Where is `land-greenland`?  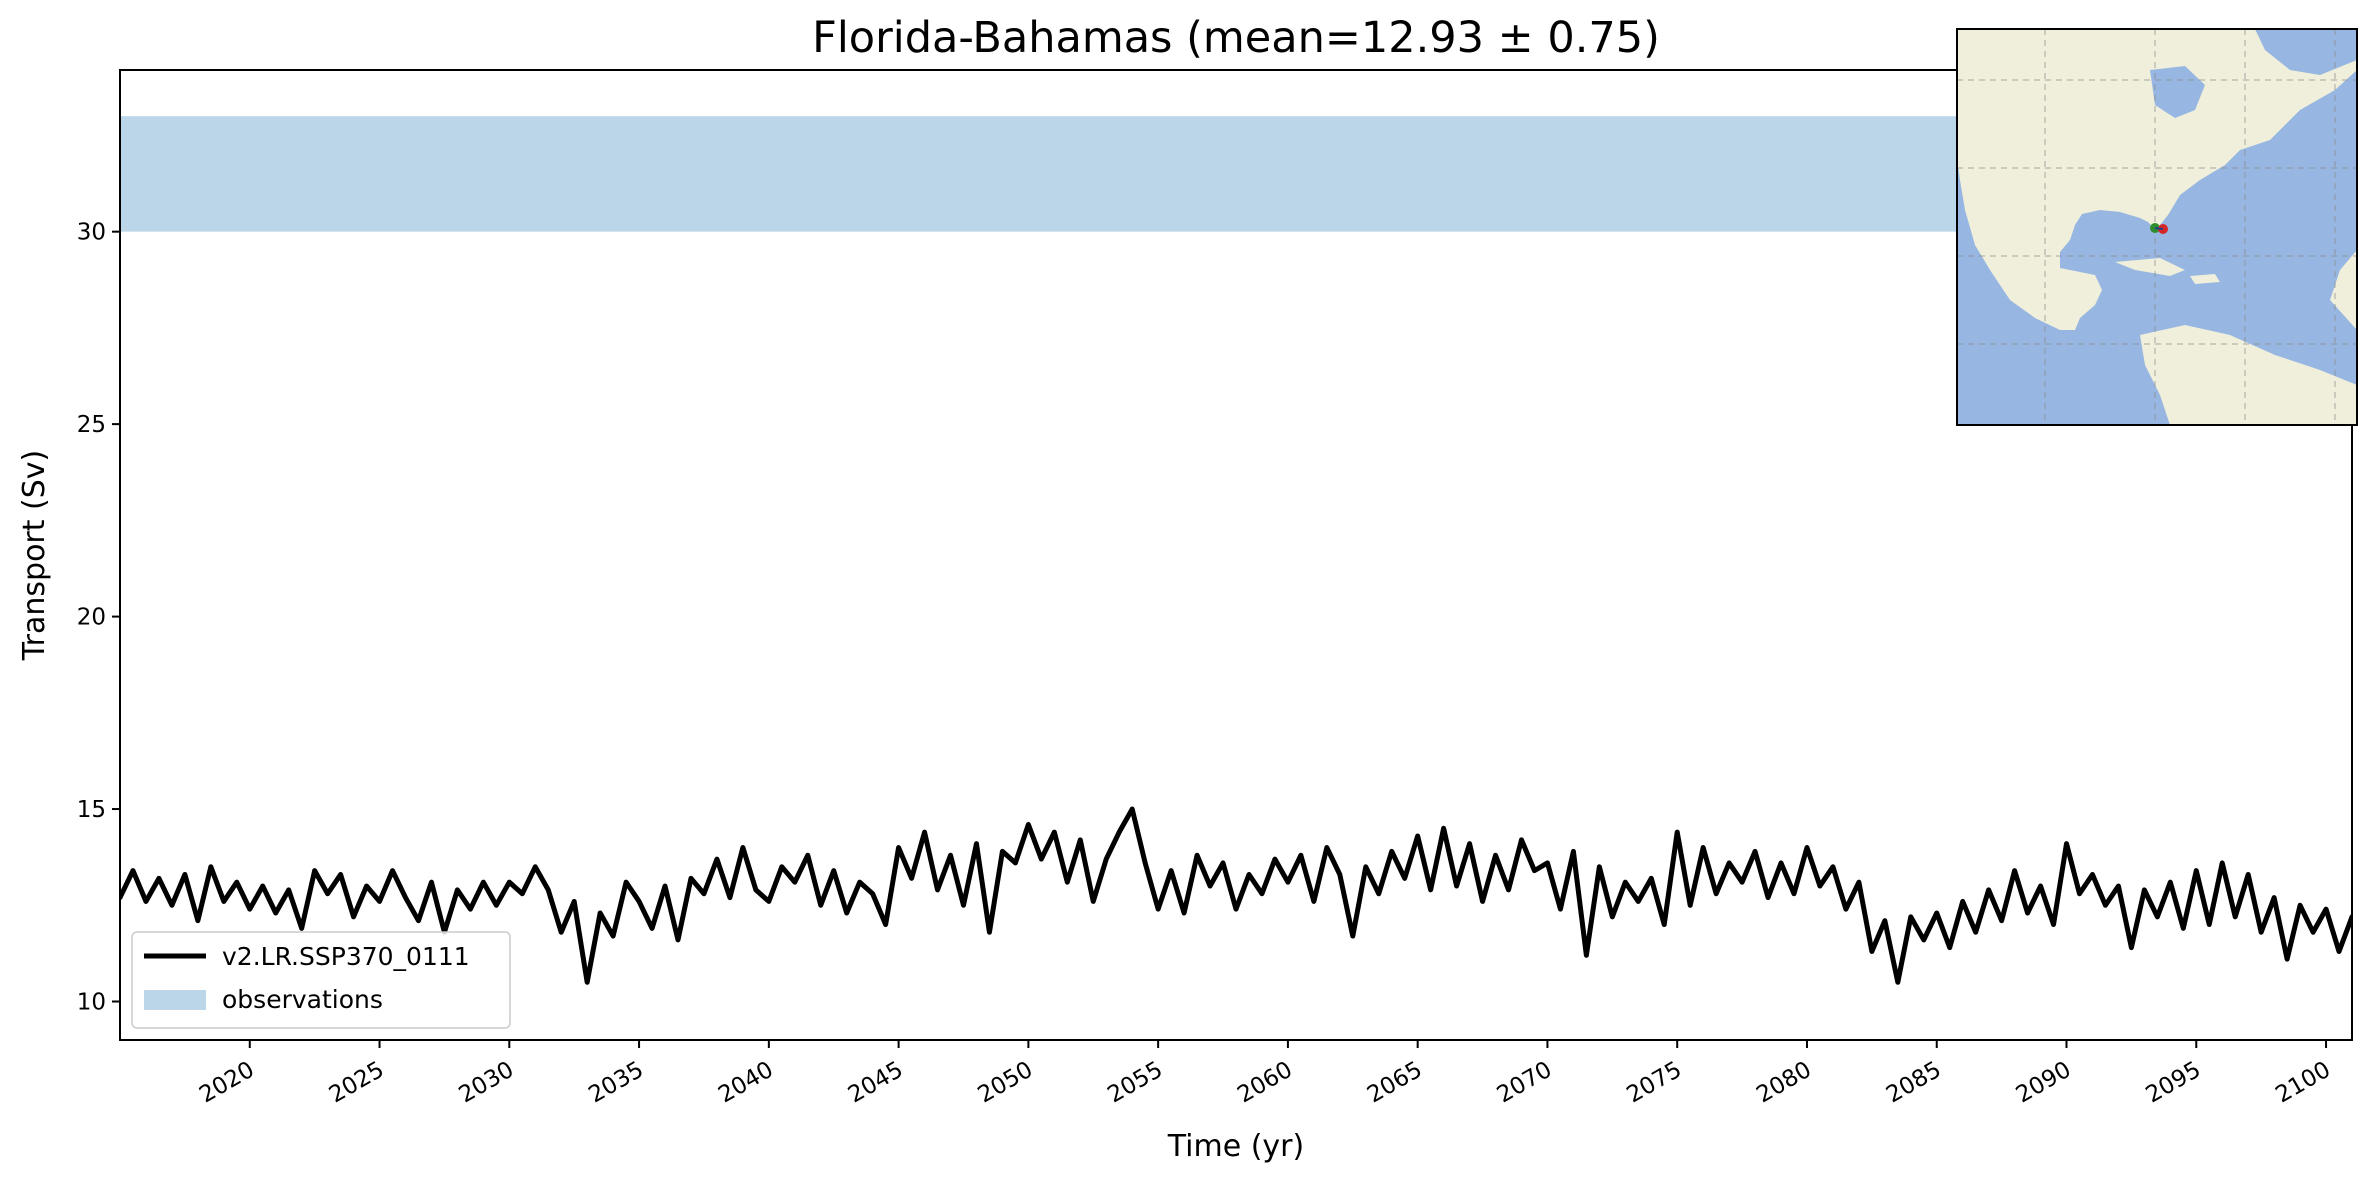 land-greenland is located at coordinates (2306, 52).